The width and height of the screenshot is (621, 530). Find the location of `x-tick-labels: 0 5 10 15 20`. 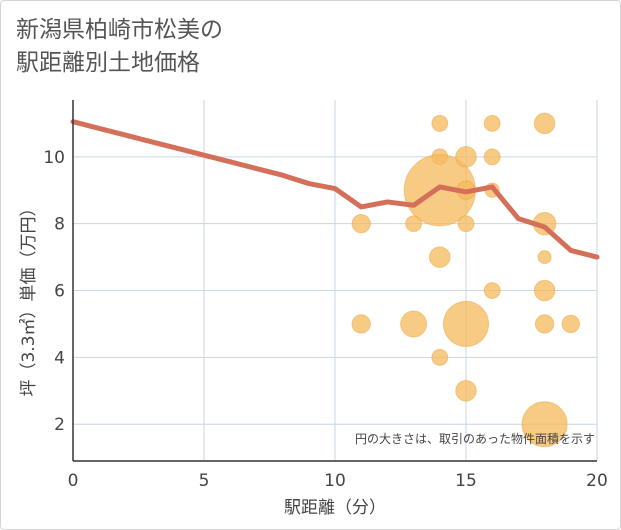

x-tick-labels: 0 5 10 15 20 is located at coordinates (338, 481).